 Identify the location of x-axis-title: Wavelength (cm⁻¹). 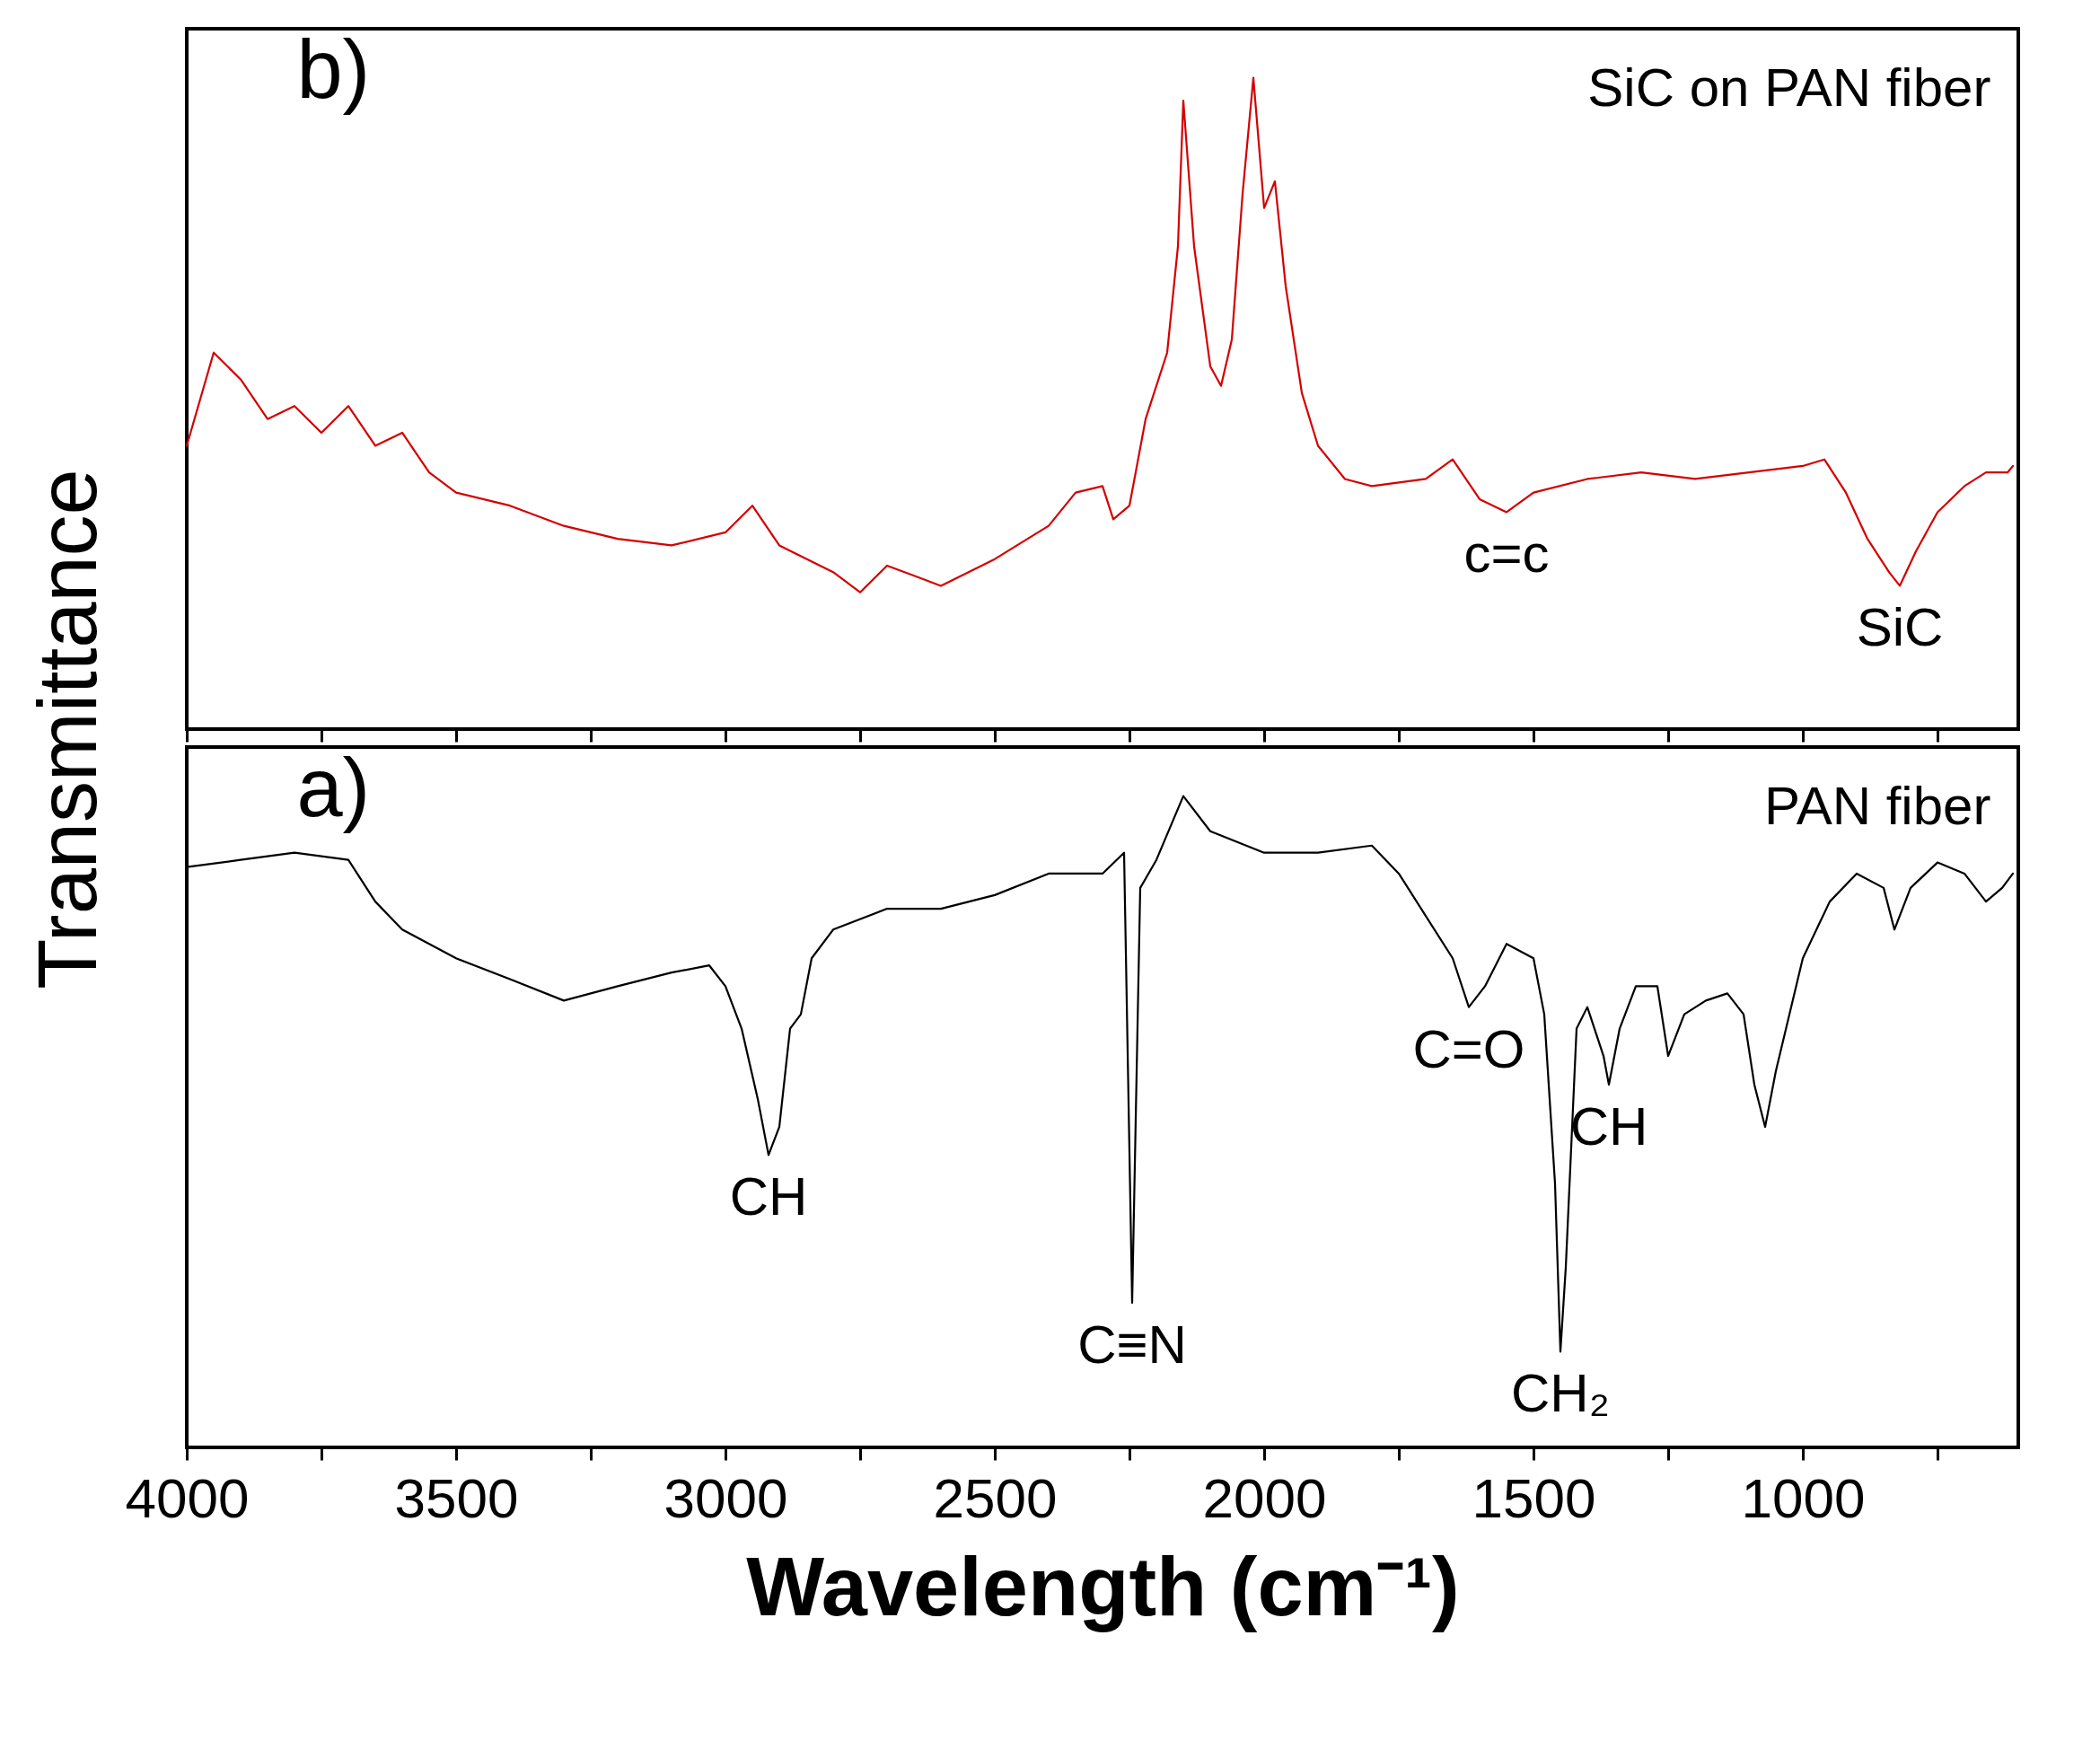
(1103, 1586).